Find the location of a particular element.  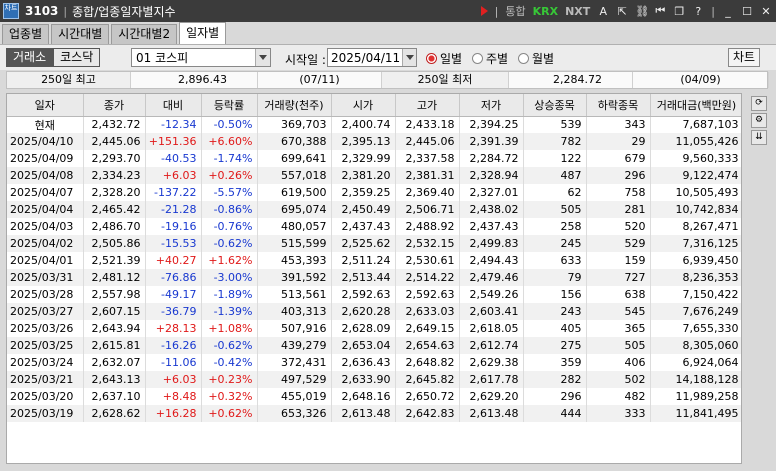

cell-high: 2,514.22 is located at coordinates (427, 277).